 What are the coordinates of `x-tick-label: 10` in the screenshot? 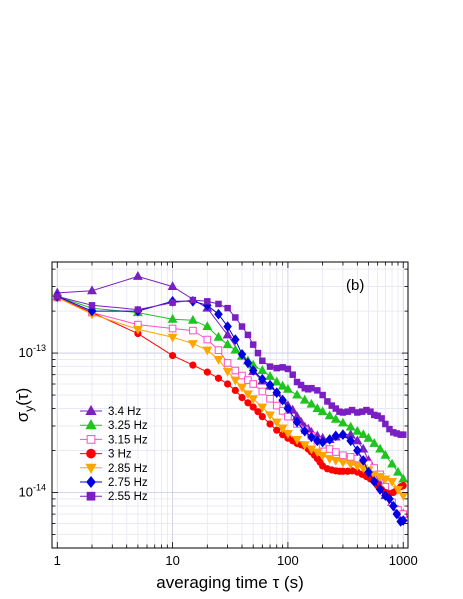 It's located at (172, 560).